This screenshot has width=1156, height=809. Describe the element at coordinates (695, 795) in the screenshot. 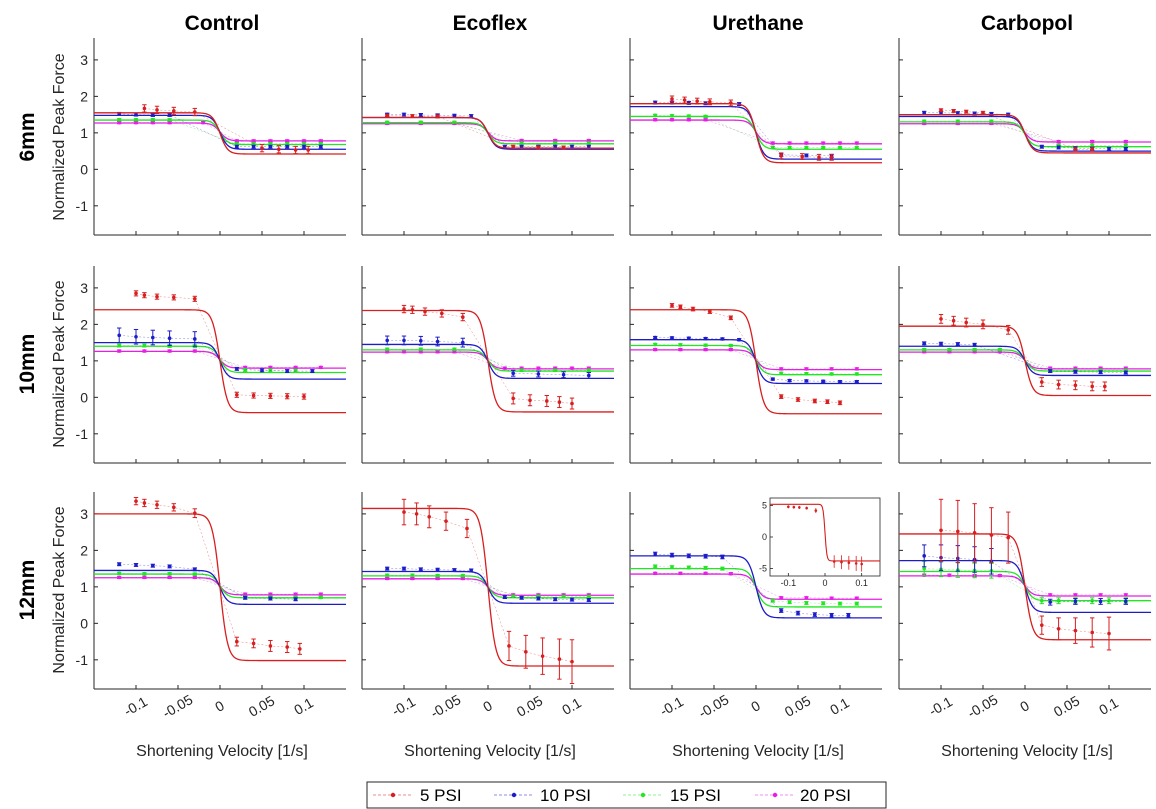

I see `legend-label: 15 PSI` at that location.